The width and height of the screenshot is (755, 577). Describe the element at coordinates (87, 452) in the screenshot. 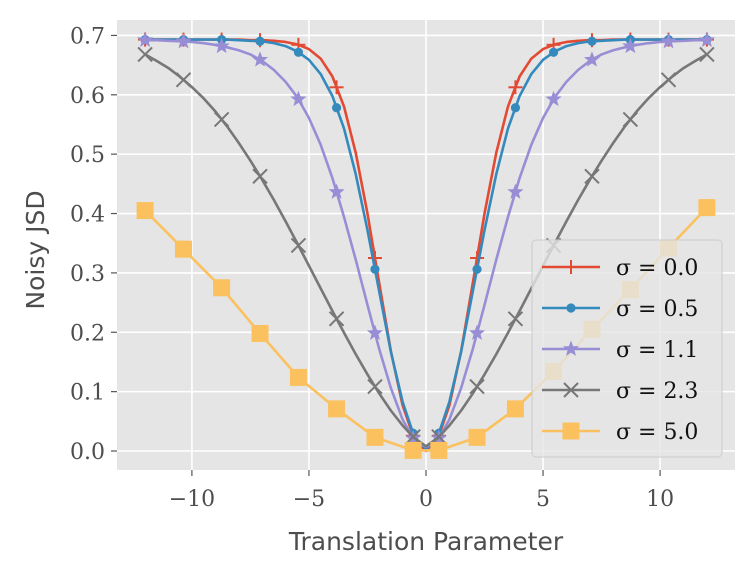

I see `y-tick-label: 0.0` at that location.